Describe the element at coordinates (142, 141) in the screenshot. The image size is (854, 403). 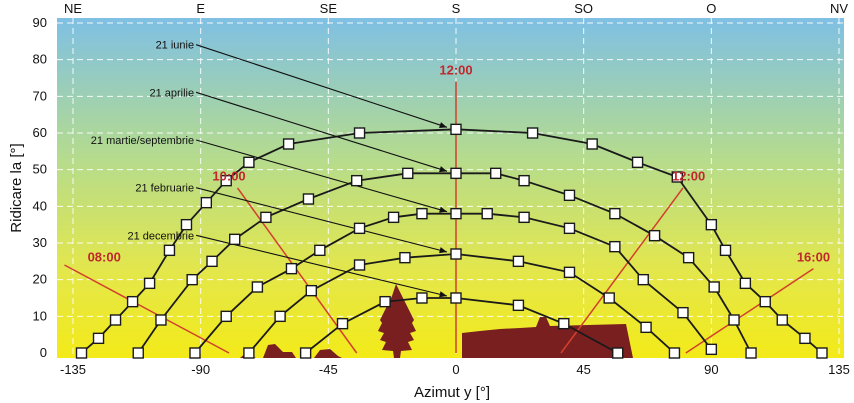
I see `date-label: 21 martie/septembrie` at that location.